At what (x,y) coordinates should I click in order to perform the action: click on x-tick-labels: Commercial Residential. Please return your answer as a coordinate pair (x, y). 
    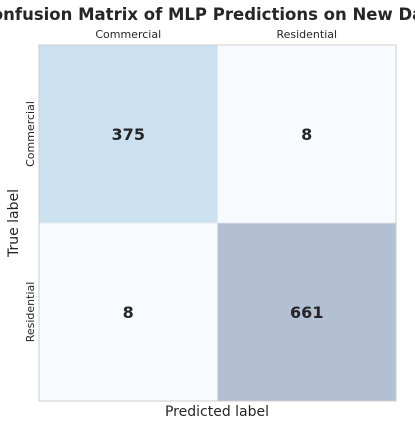
    Looking at the image, I should click on (216, 34).